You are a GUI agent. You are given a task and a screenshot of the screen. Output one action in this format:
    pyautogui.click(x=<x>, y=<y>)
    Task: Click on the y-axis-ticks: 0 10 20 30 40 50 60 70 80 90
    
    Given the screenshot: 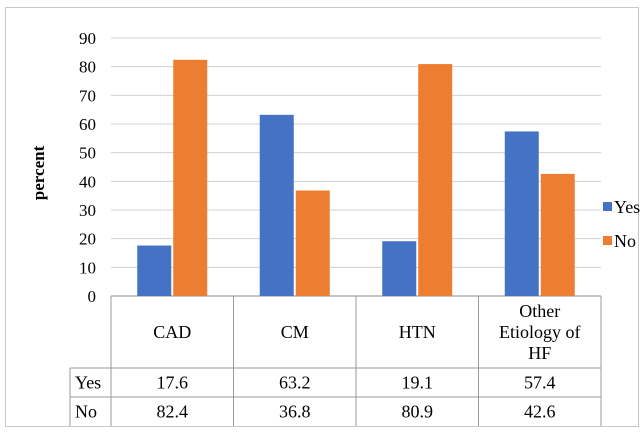 What is the action you would take?
    pyautogui.click(x=87, y=167)
    